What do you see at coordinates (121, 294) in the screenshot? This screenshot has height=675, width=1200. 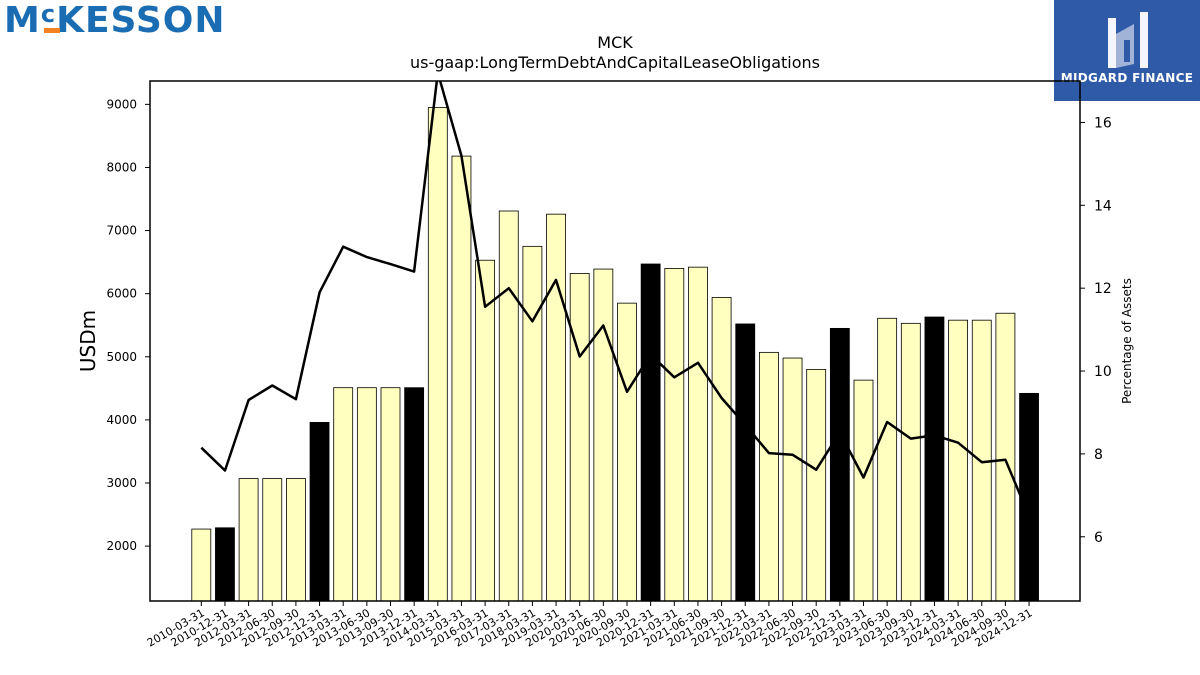 I see `y-tick-label: 6000` at bounding box center [121, 294].